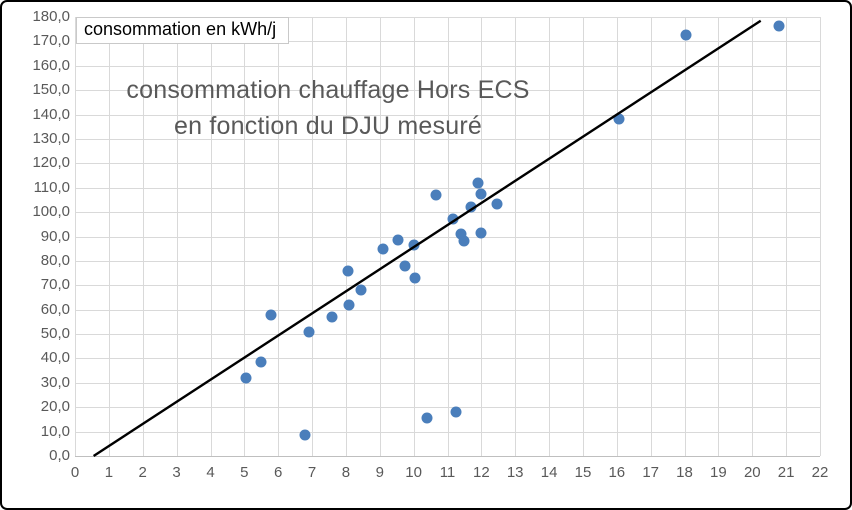 The width and height of the screenshot is (852, 510). What do you see at coordinates (379, 472) in the screenshot?
I see `x-tick-label: 9` at bounding box center [379, 472].